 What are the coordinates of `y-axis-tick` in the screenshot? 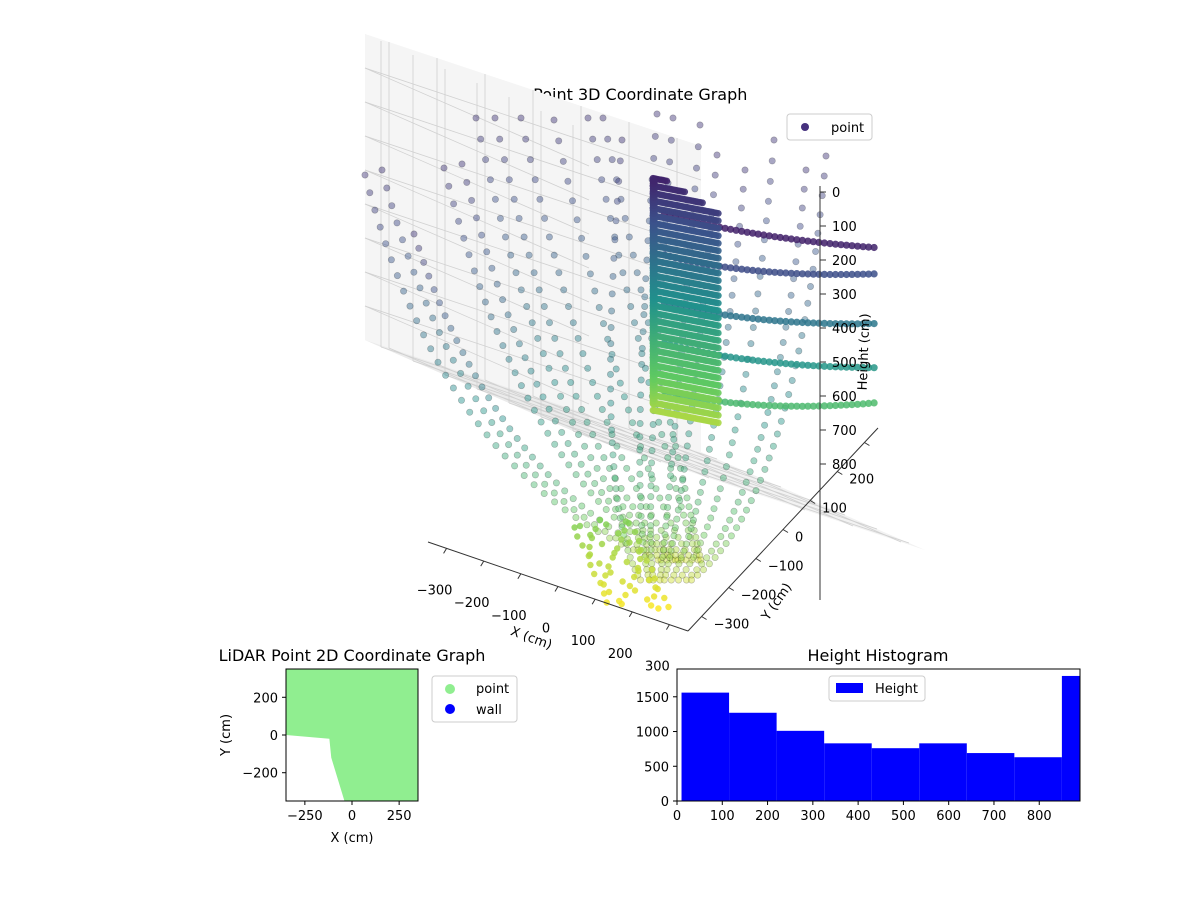 It's located at (758, 560).